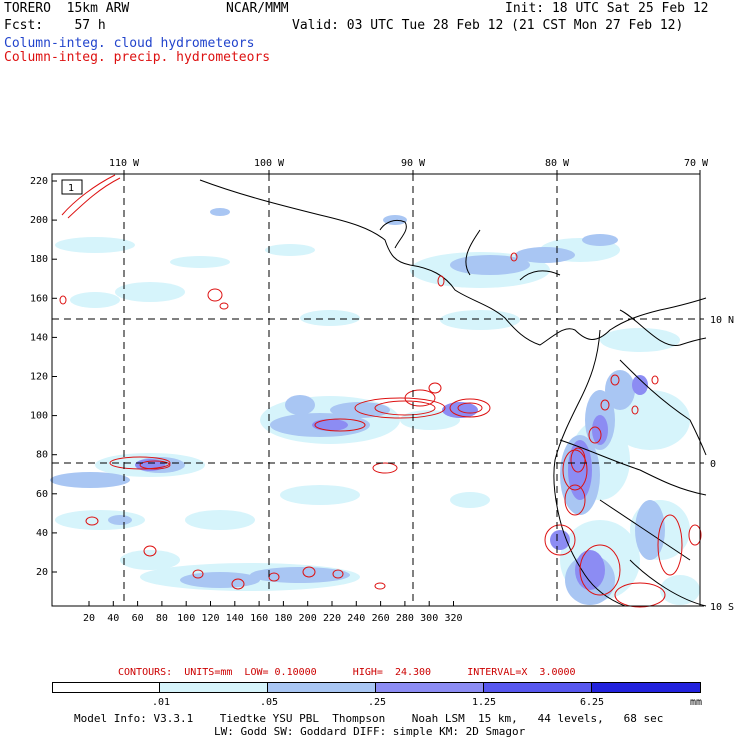 The height and width of the screenshot is (740, 740). What do you see at coordinates (377, 702) in the screenshot?
I see `colorbar-label-3: .25` at bounding box center [377, 702].